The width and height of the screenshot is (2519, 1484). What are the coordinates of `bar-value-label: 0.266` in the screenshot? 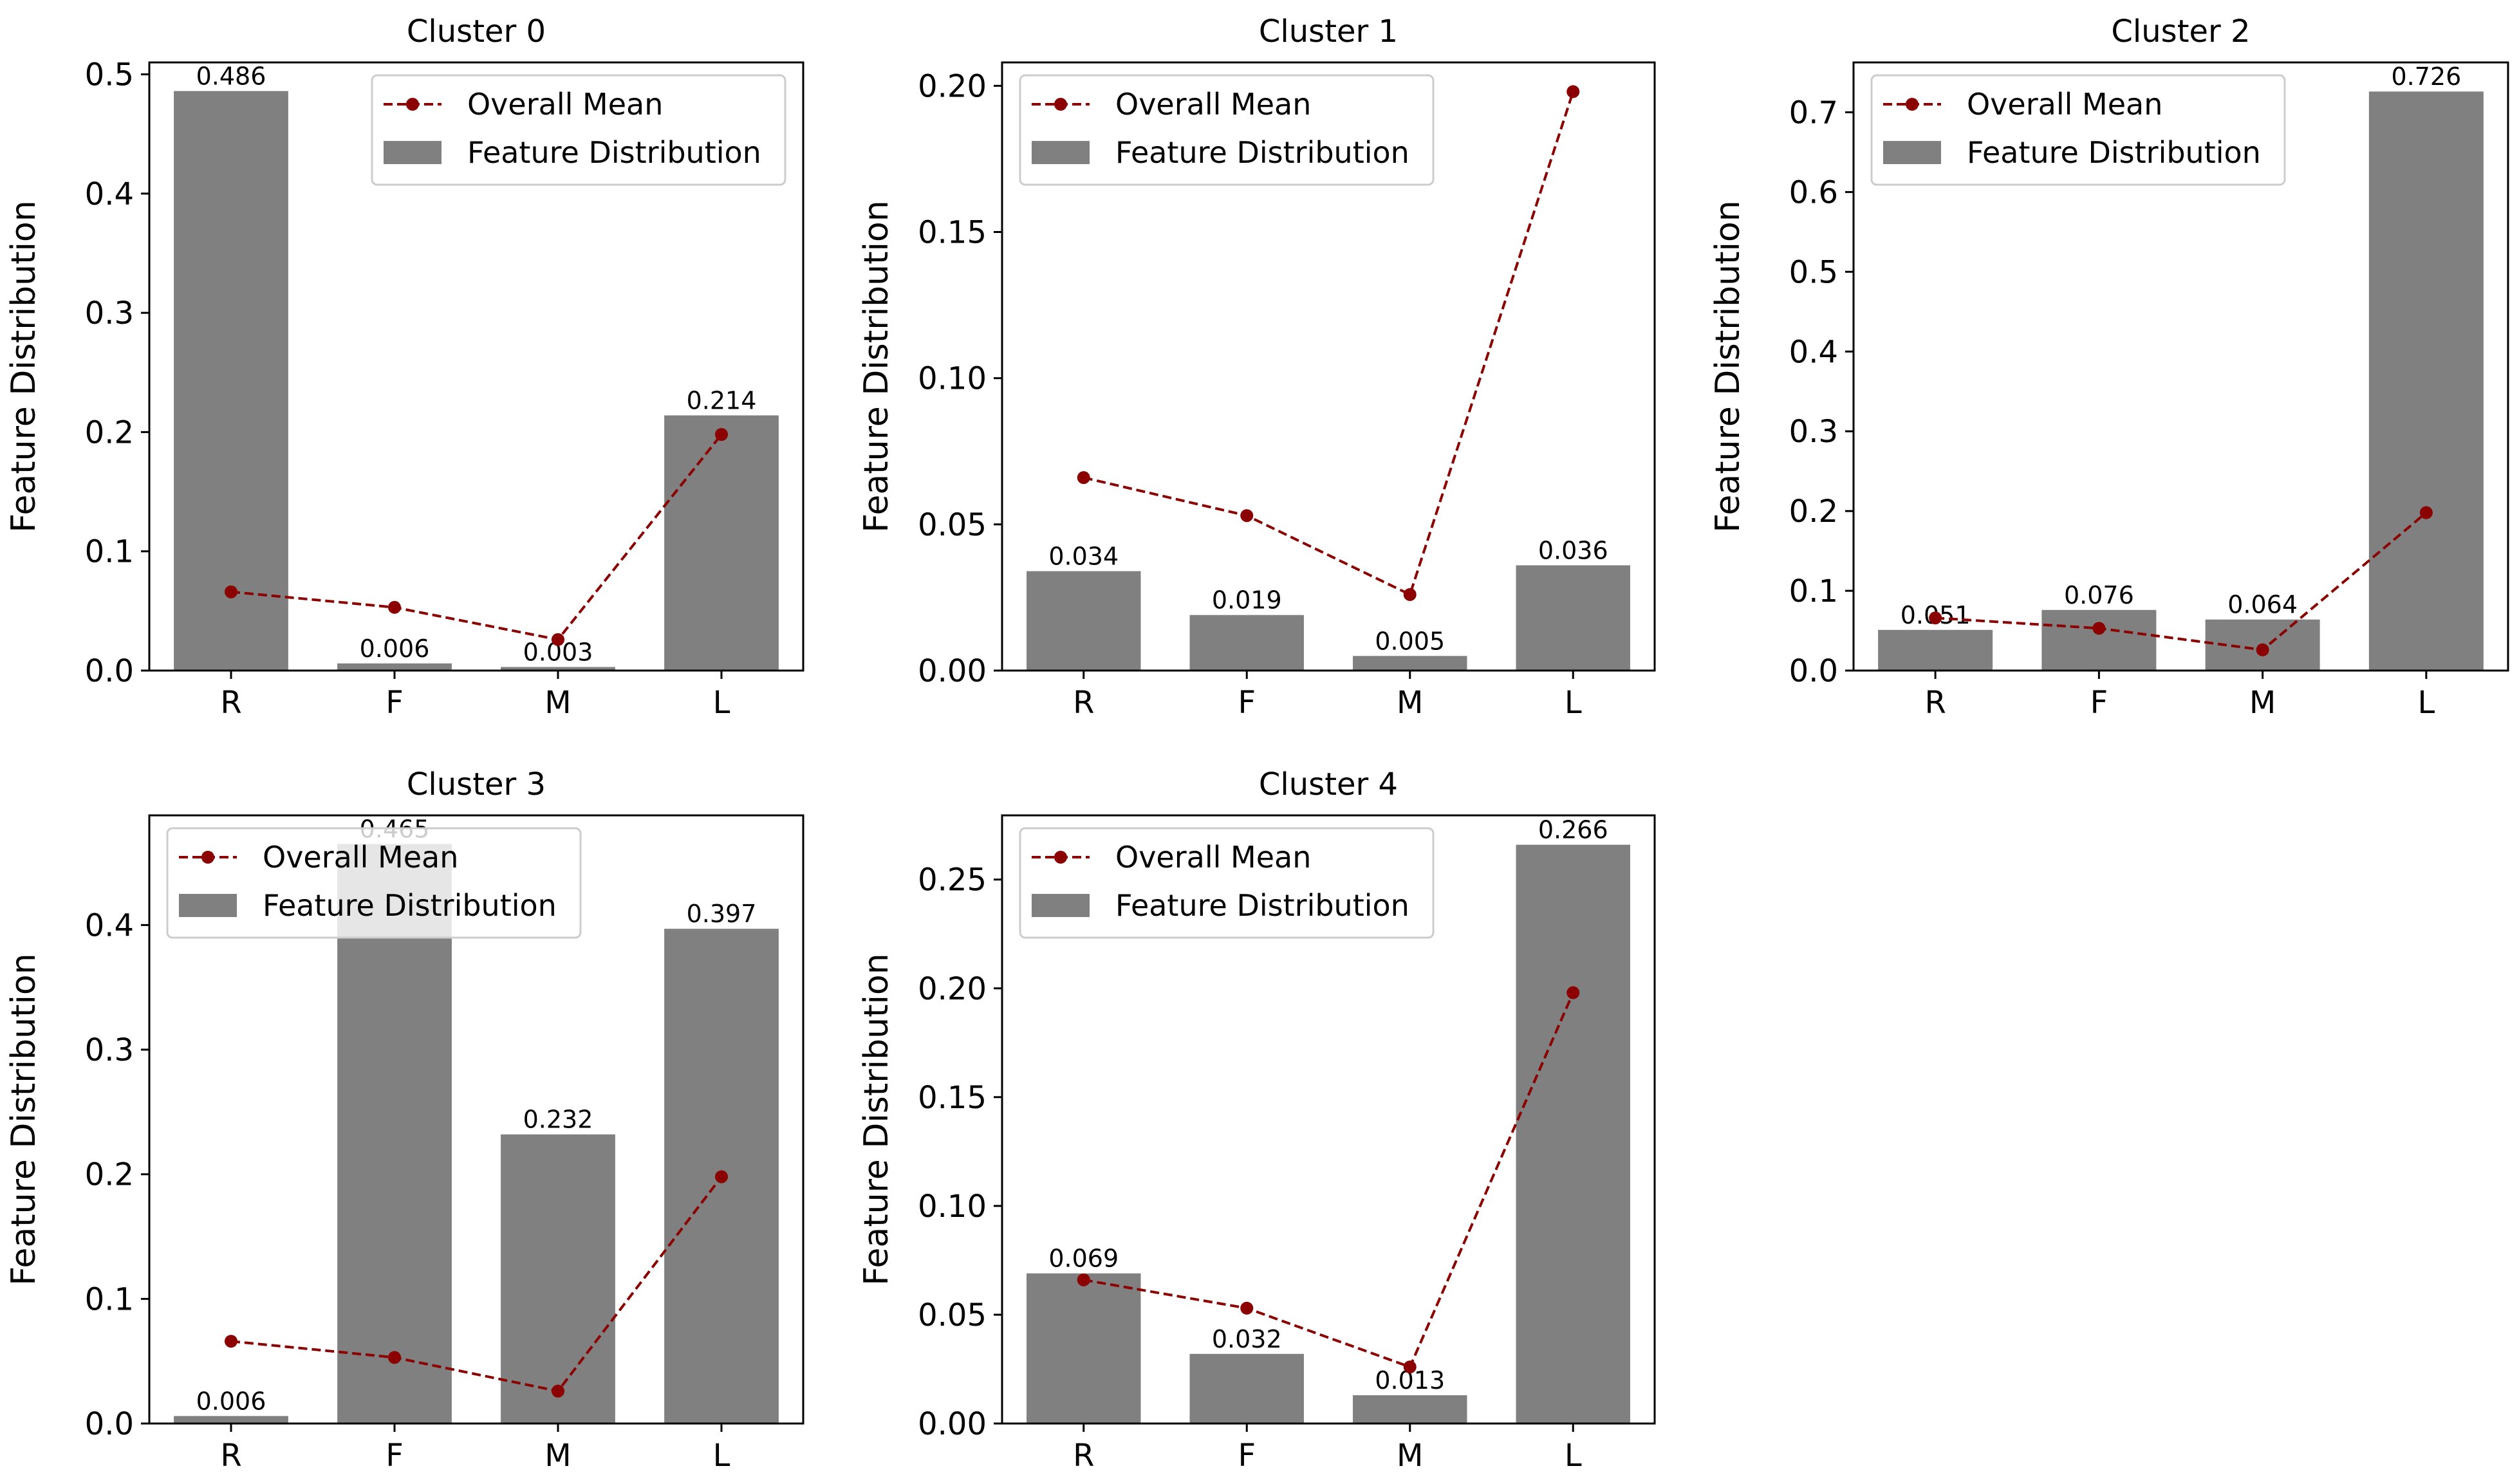 It's located at (1573, 830).